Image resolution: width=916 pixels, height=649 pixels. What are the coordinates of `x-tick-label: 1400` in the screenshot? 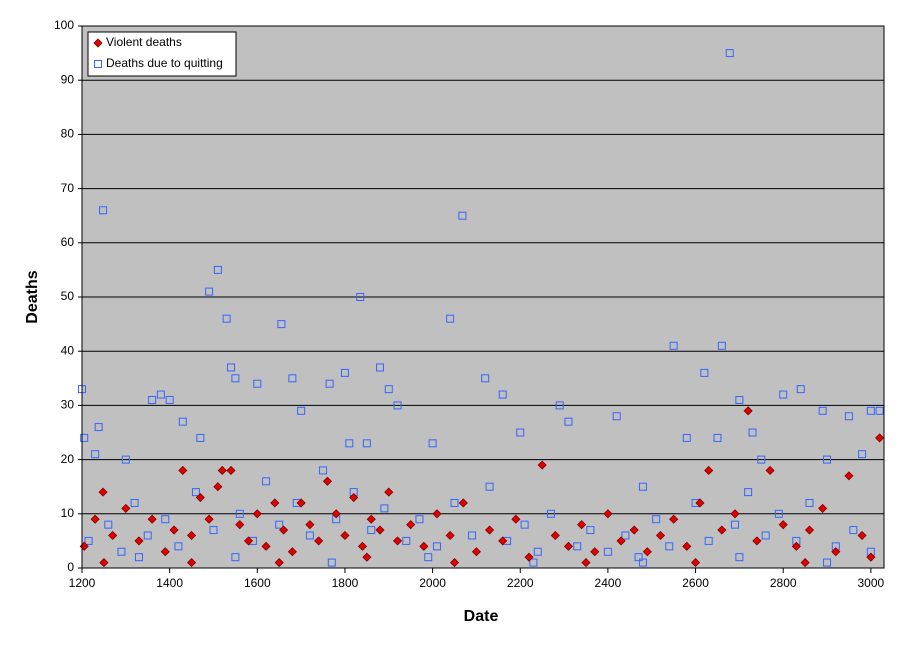 It's located at (169, 583).